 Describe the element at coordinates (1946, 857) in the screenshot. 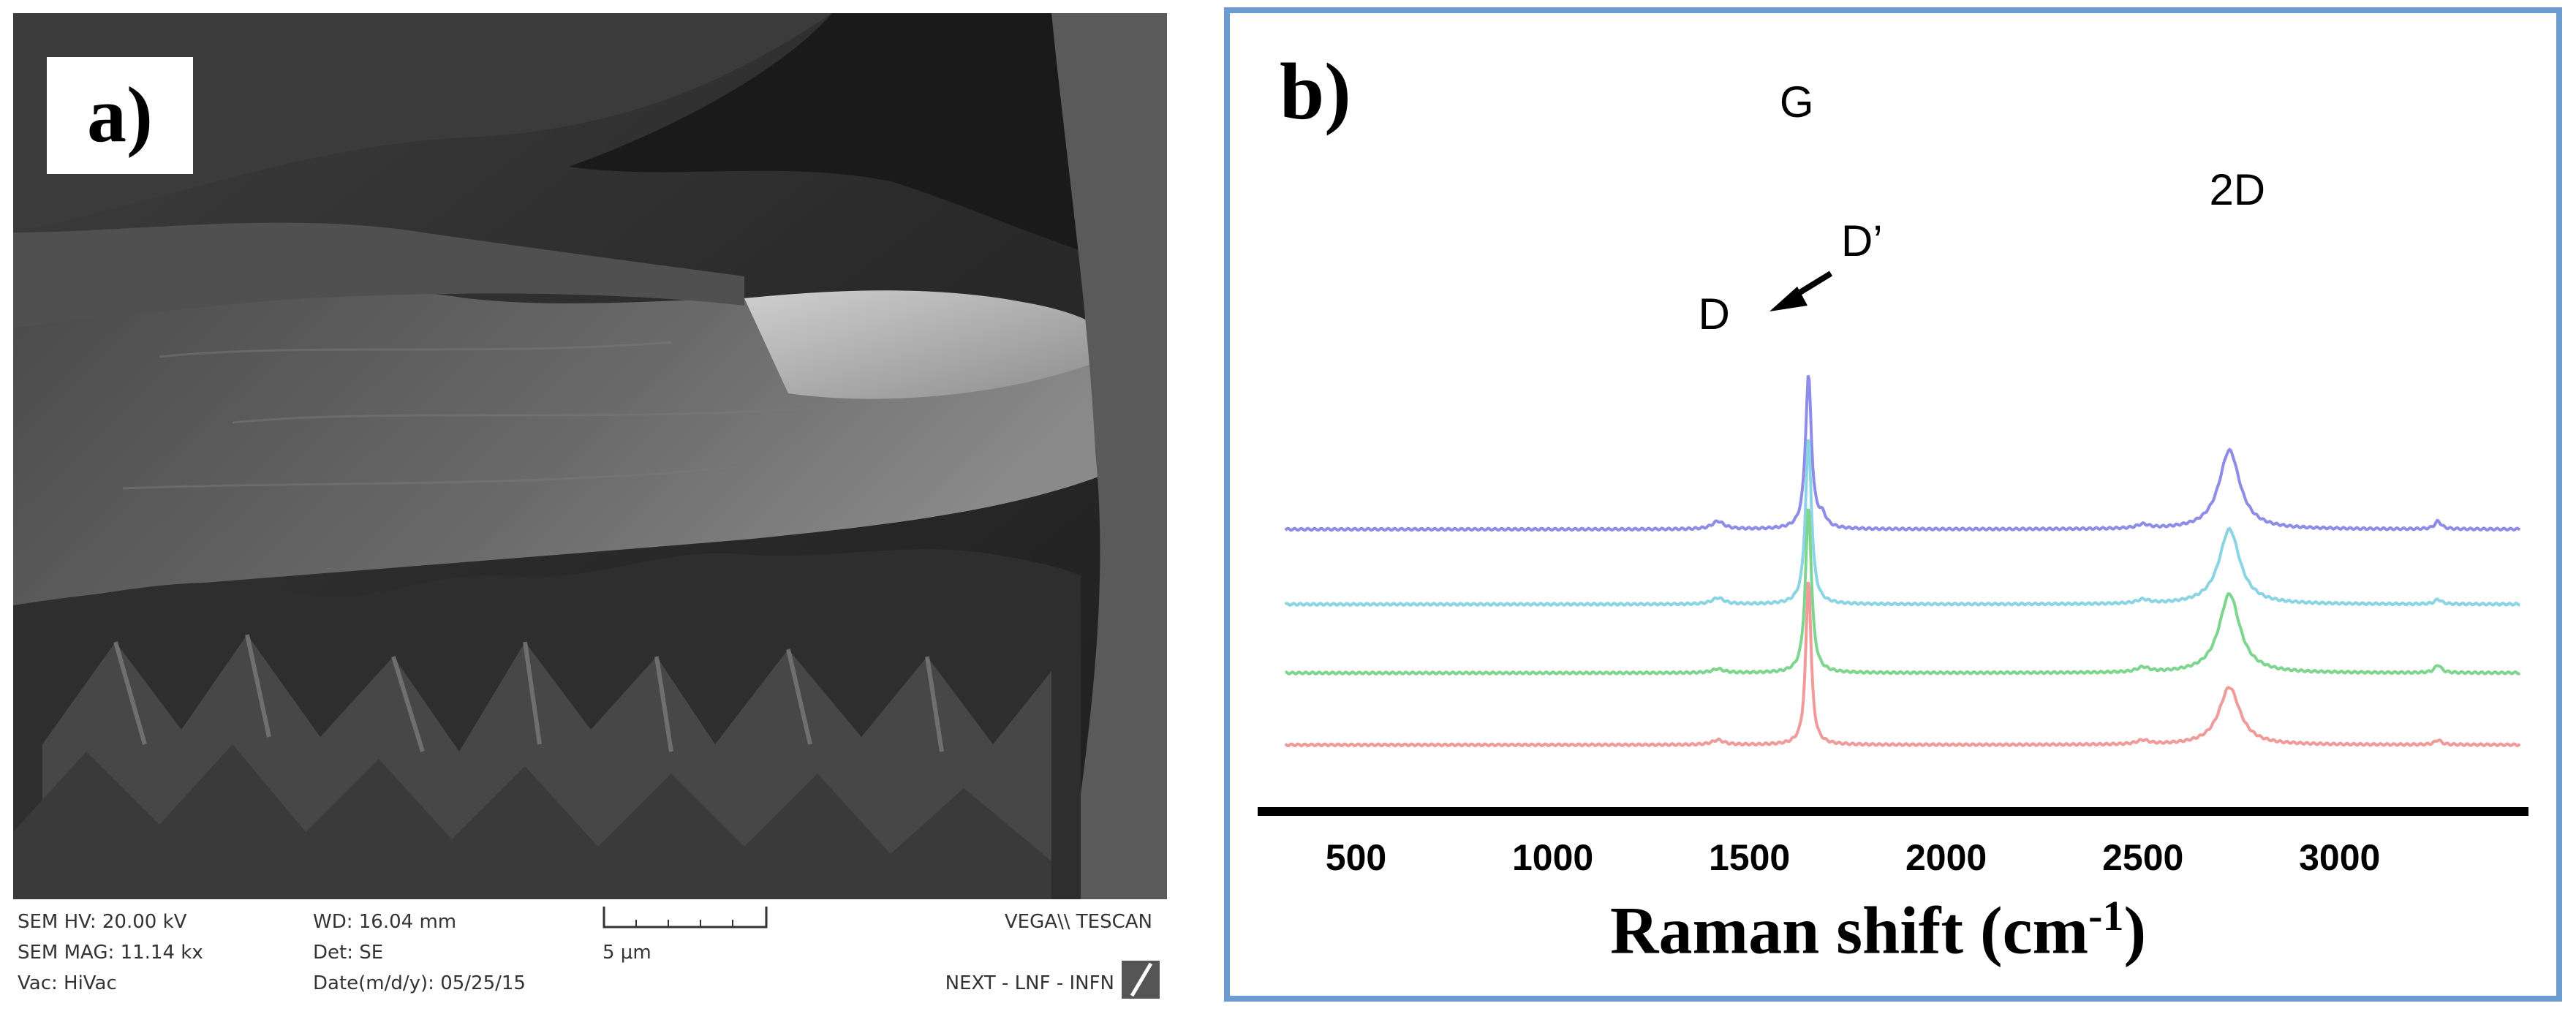

I see `x-tick-label: 2000` at that location.